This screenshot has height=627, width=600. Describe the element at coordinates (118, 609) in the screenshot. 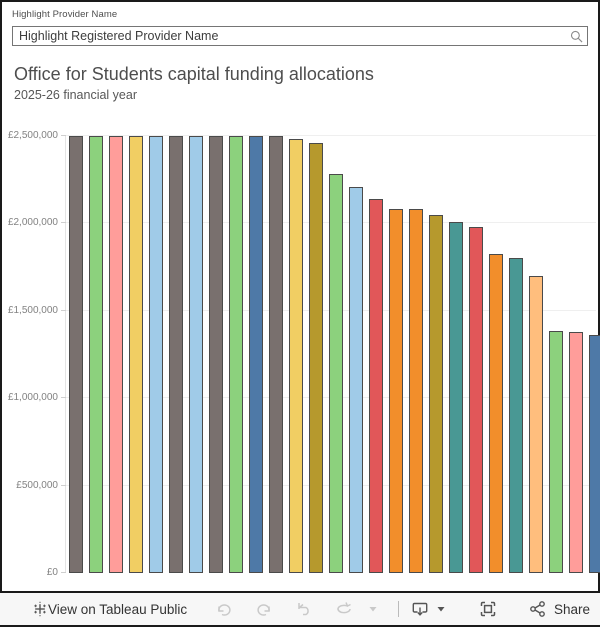

I see `view-on-tableau-public-label: View on Tableau Public` at that location.